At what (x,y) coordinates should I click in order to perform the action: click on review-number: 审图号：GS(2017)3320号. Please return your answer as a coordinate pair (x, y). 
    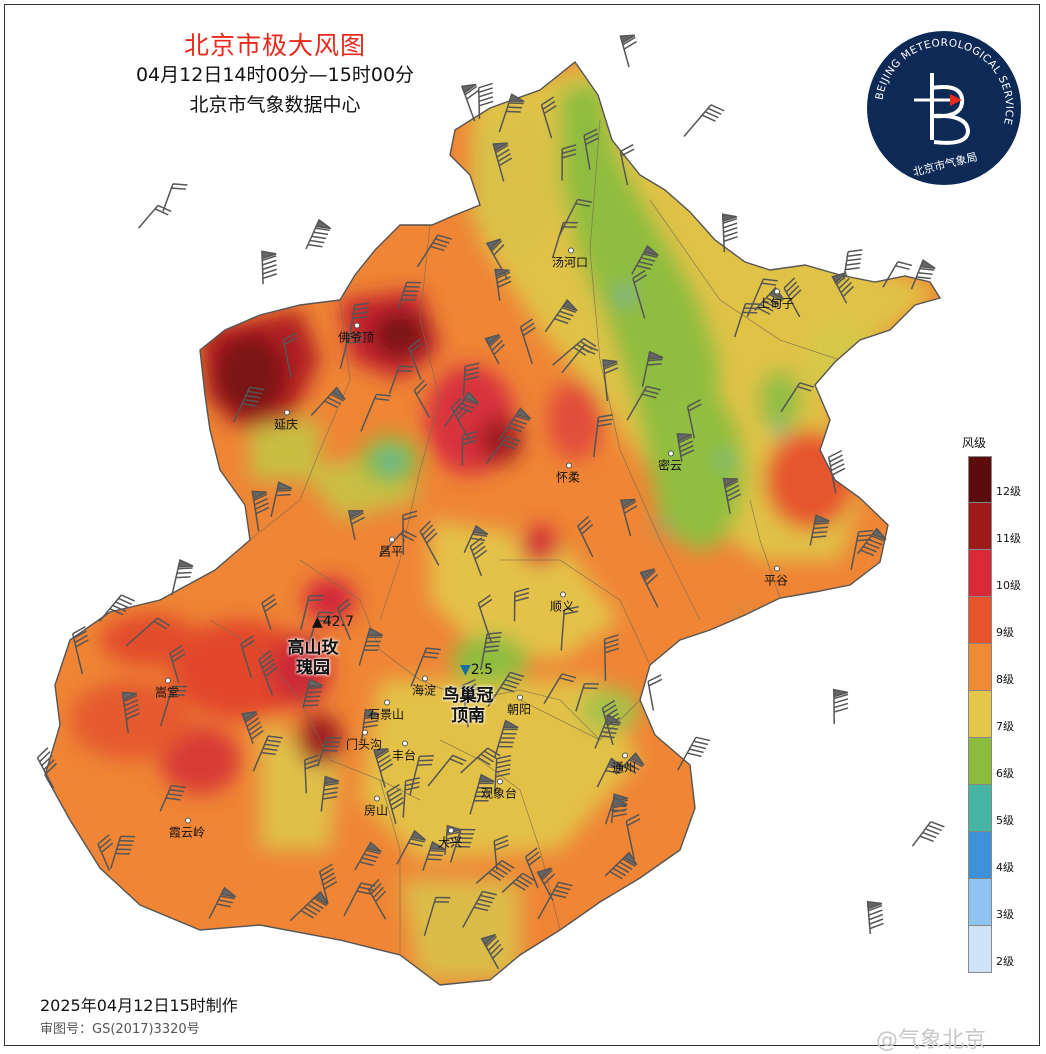
    Looking at the image, I should click on (120, 1027).